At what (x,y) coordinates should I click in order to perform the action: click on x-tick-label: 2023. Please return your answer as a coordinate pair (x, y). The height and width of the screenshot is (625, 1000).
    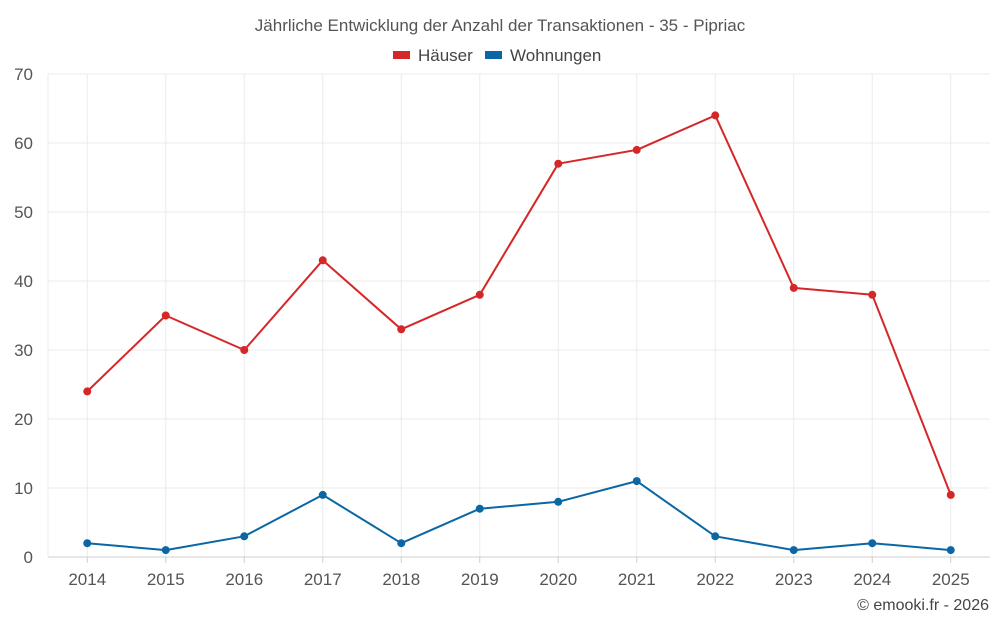
    Looking at the image, I should click on (794, 579).